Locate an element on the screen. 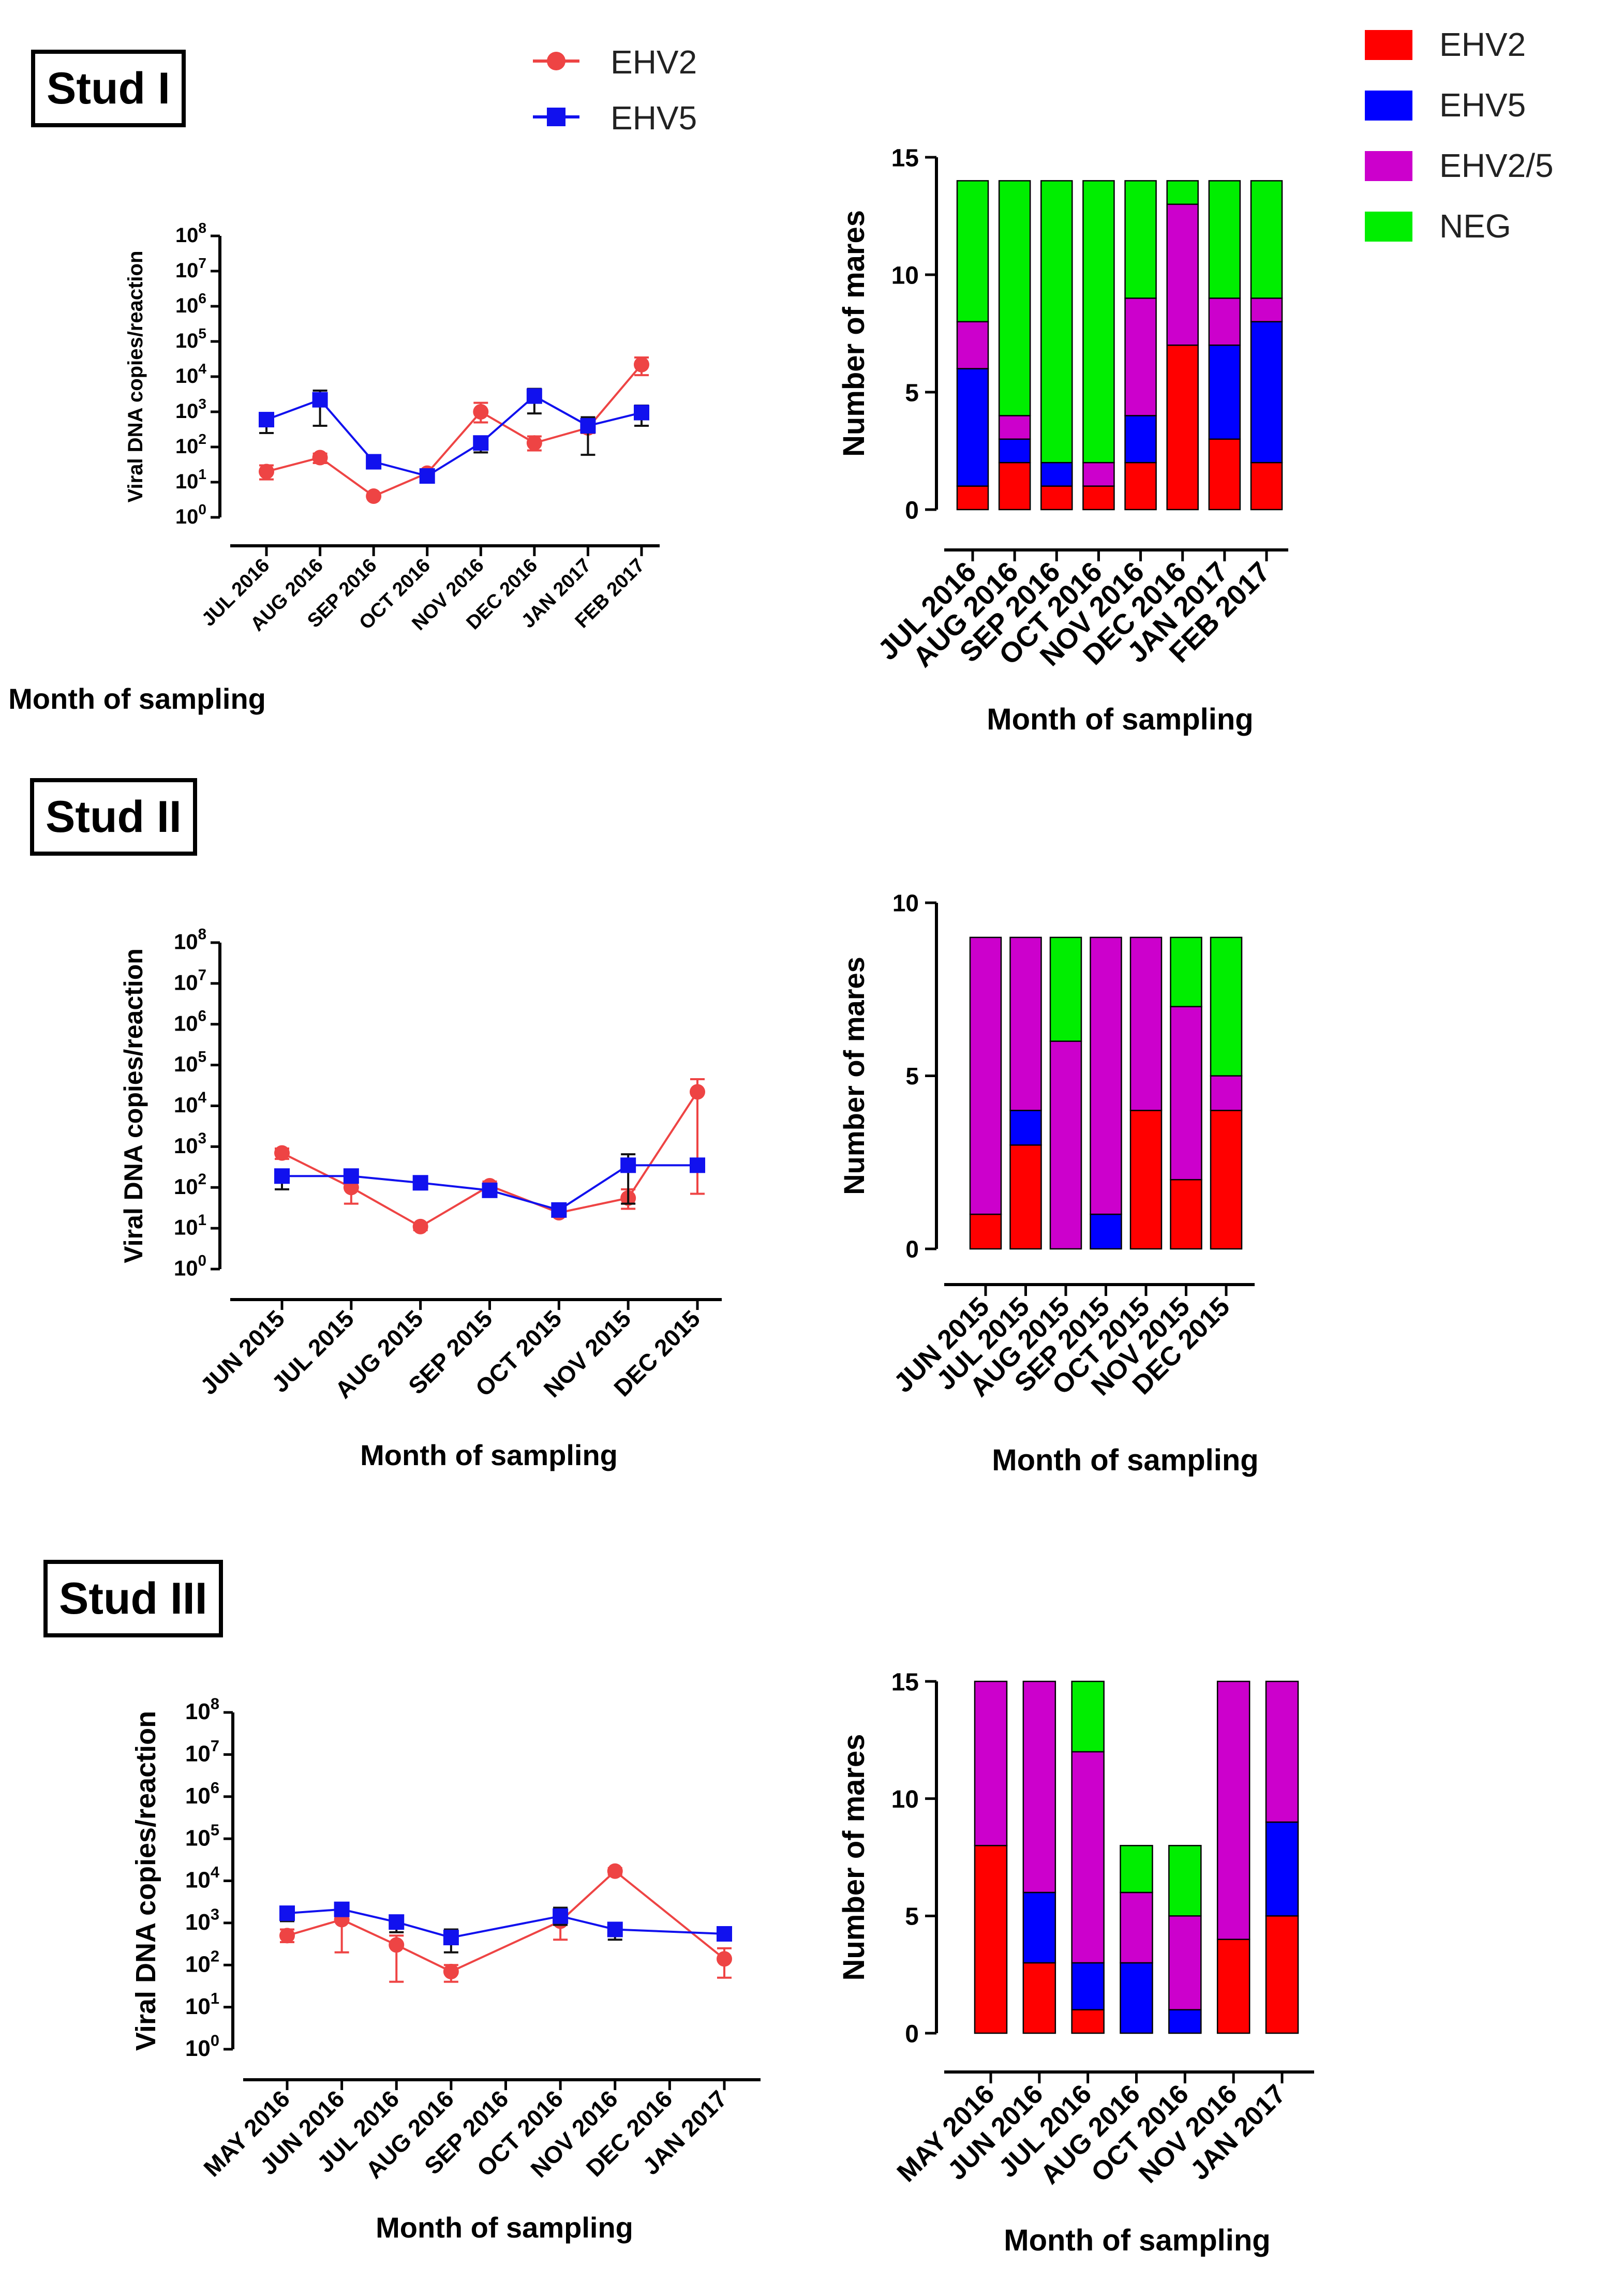 The width and height of the screenshot is (1608, 2296). legend-swatch-ehv5 is located at coordinates (1388, 106).